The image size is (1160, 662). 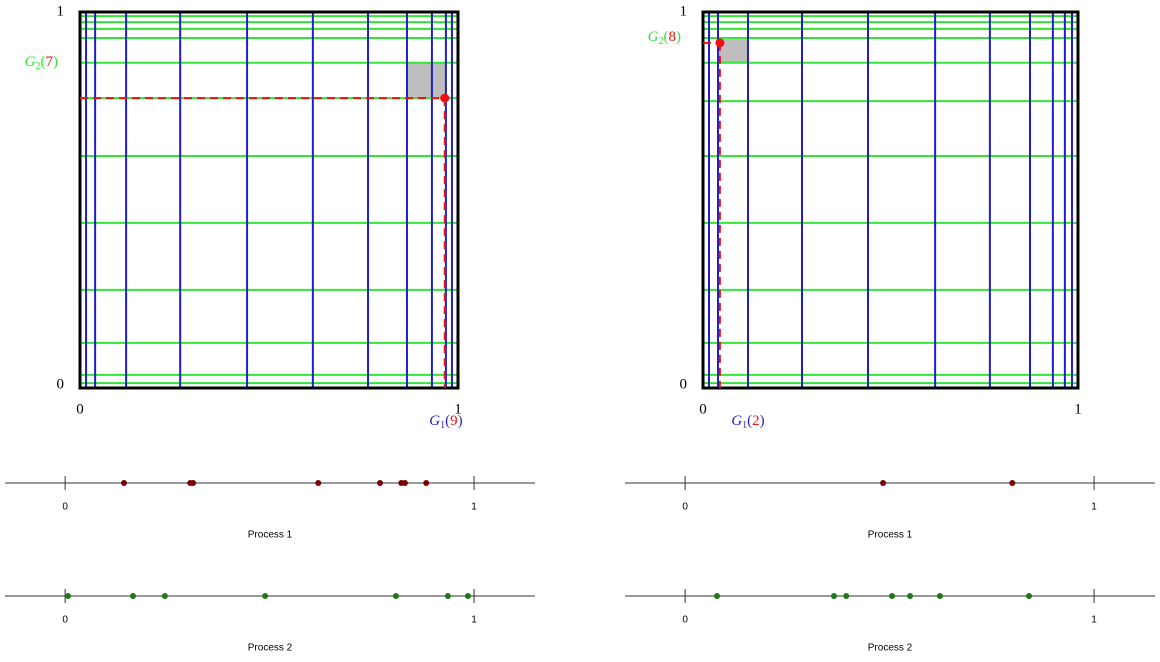 I want to click on y-label: G2(7), so click(x=41, y=63).